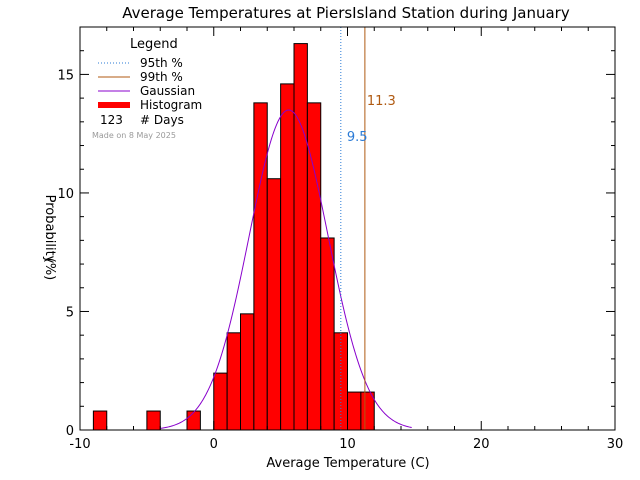 The height and width of the screenshot is (480, 640). Describe the element at coordinates (347, 463) in the screenshot. I see `x-axis-label: Average Temperature (C)` at that location.